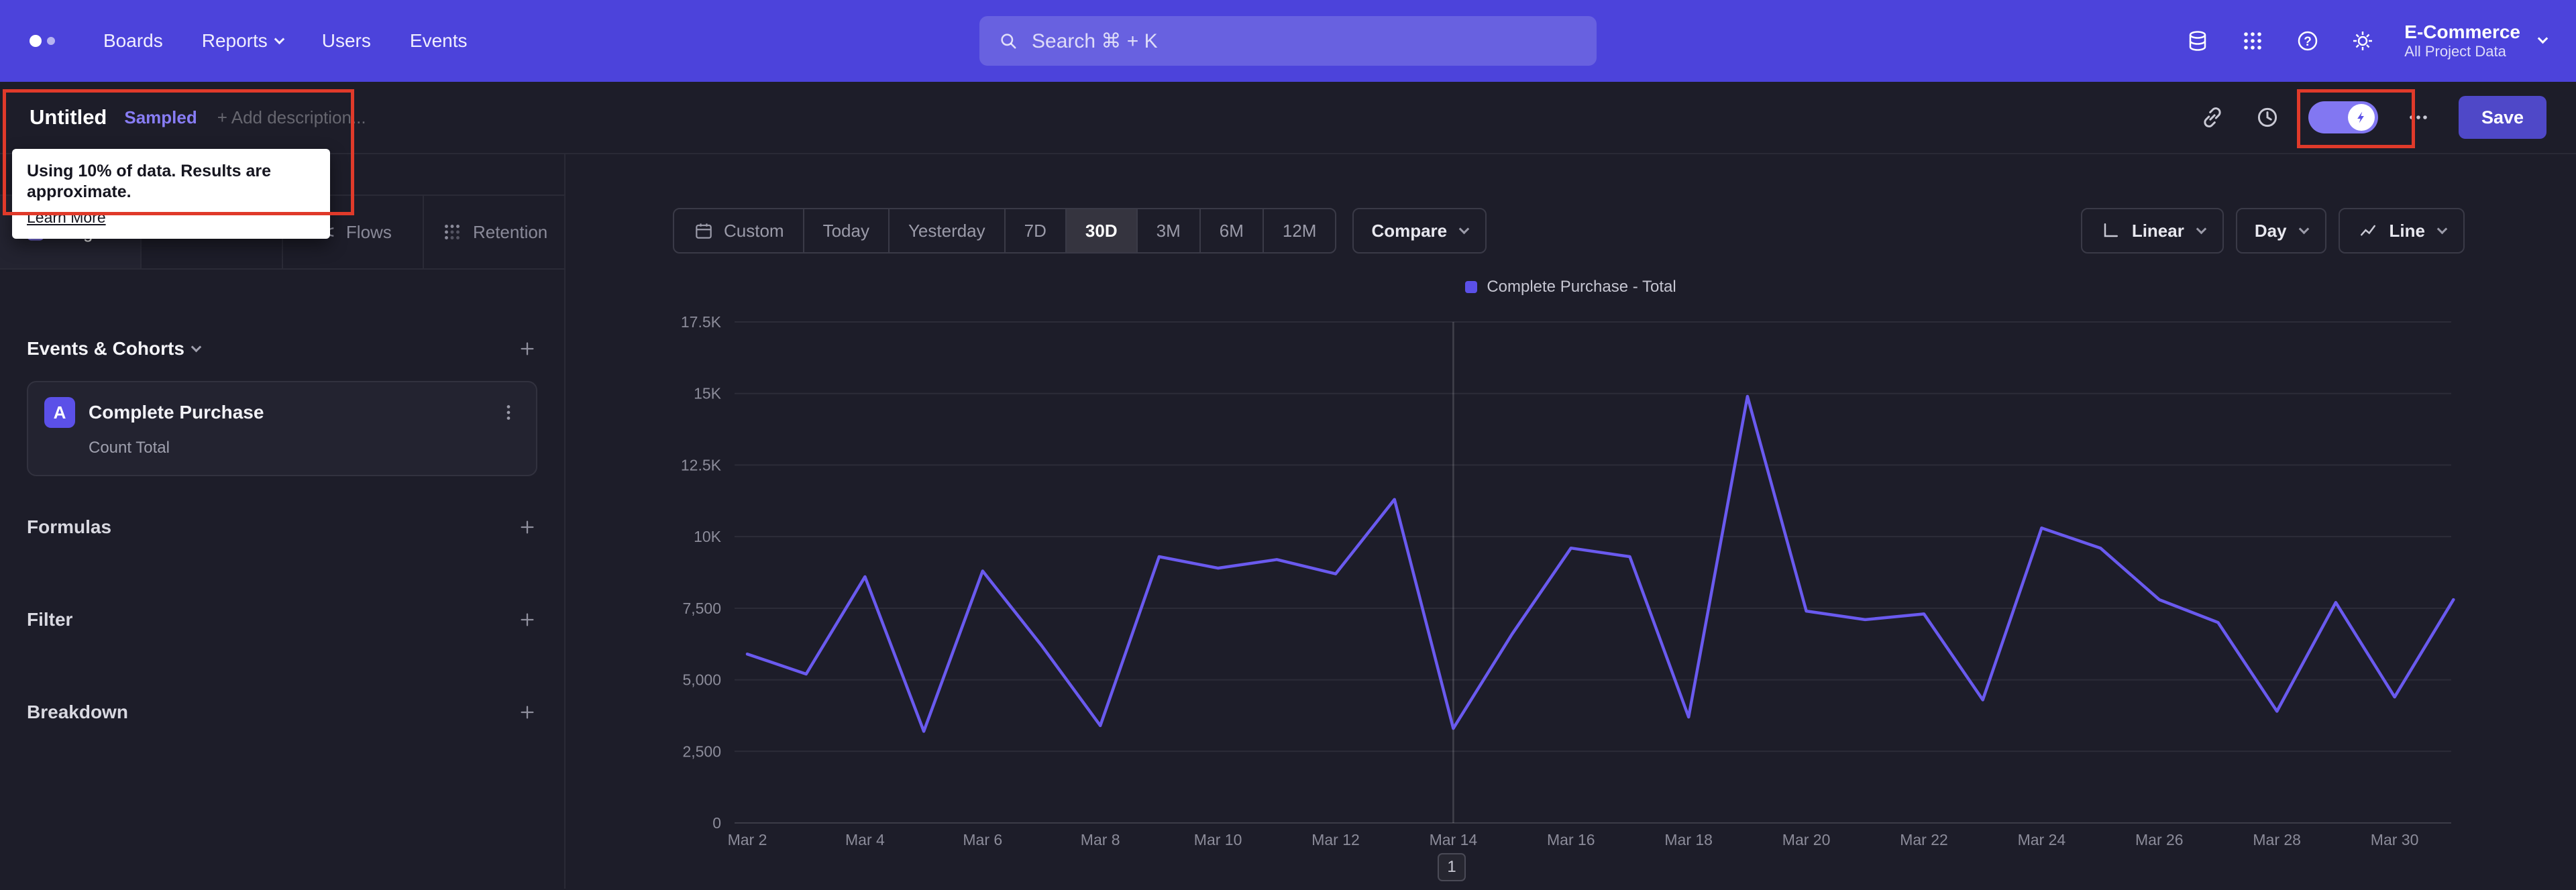 The image size is (2576, 890). I want to click on y-axis-label: 5,000, so click(701, 680).